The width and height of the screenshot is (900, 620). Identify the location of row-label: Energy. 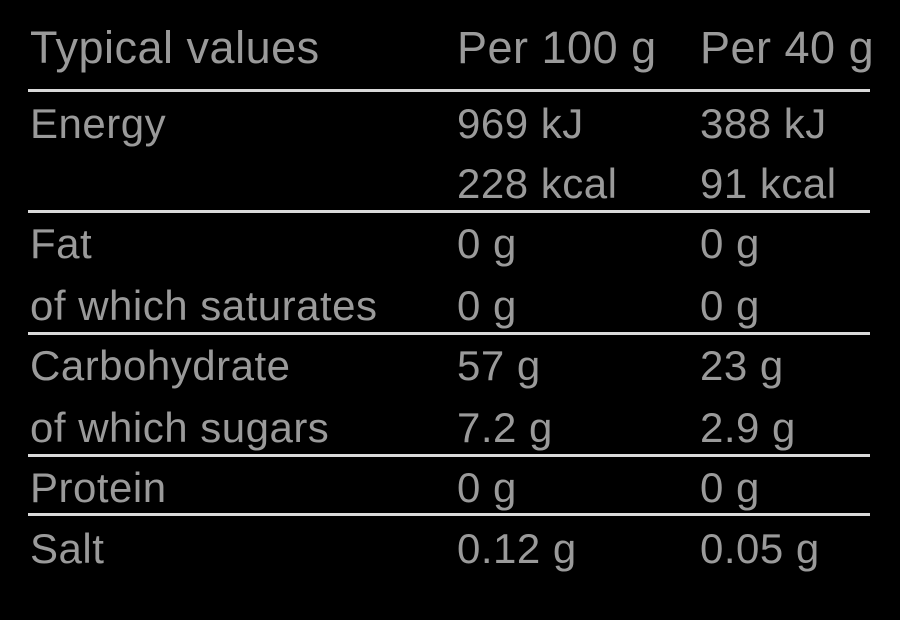
(98, 123).